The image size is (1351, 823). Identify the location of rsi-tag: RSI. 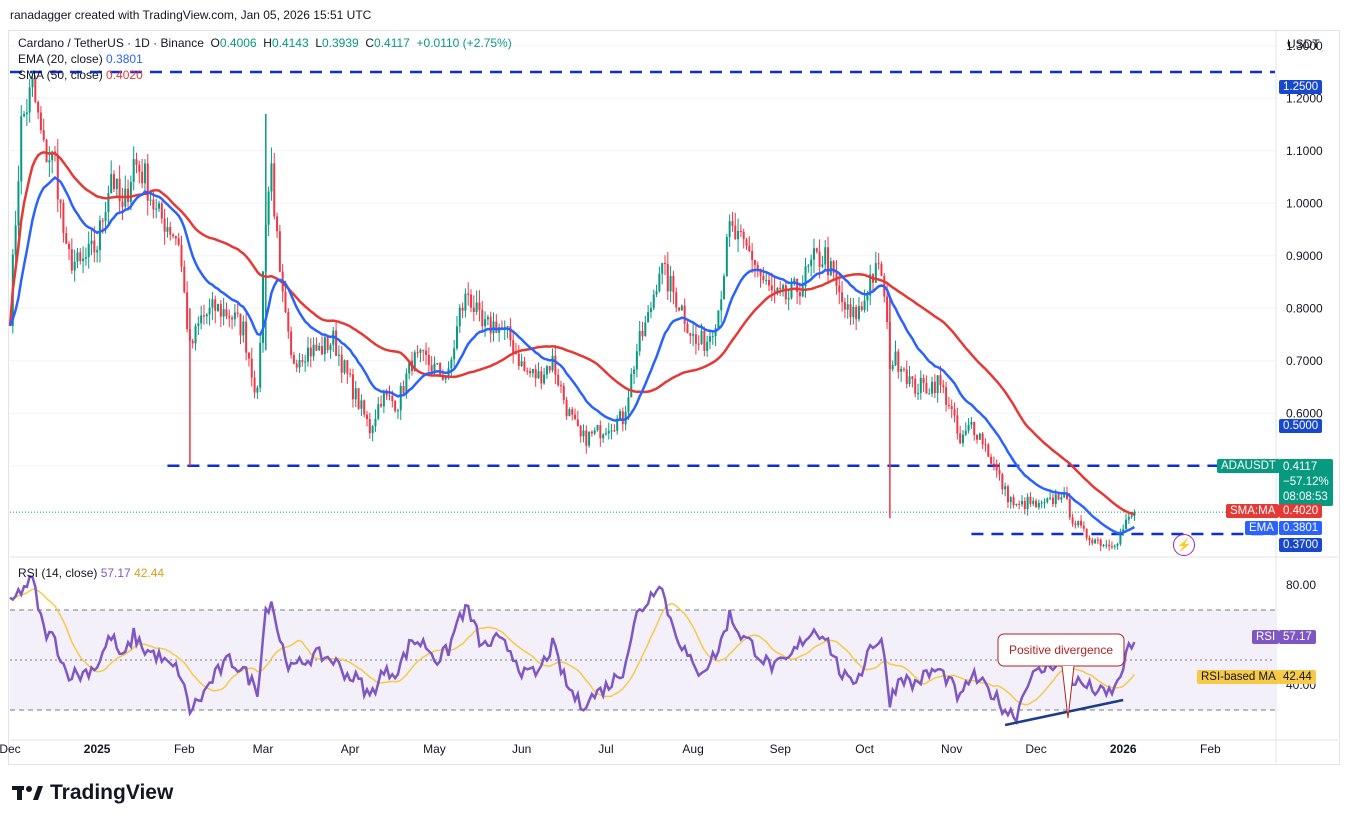
(1266, 637).